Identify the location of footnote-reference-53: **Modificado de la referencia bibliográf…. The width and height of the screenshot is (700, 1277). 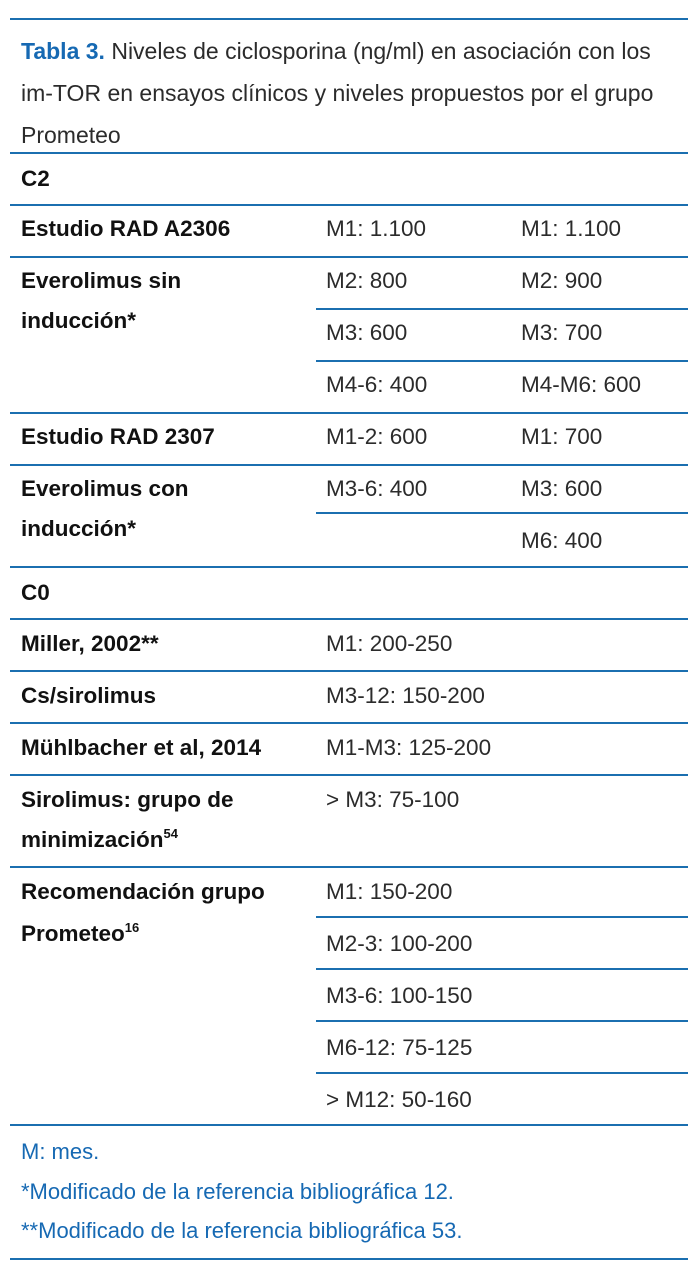
(242, 1230).